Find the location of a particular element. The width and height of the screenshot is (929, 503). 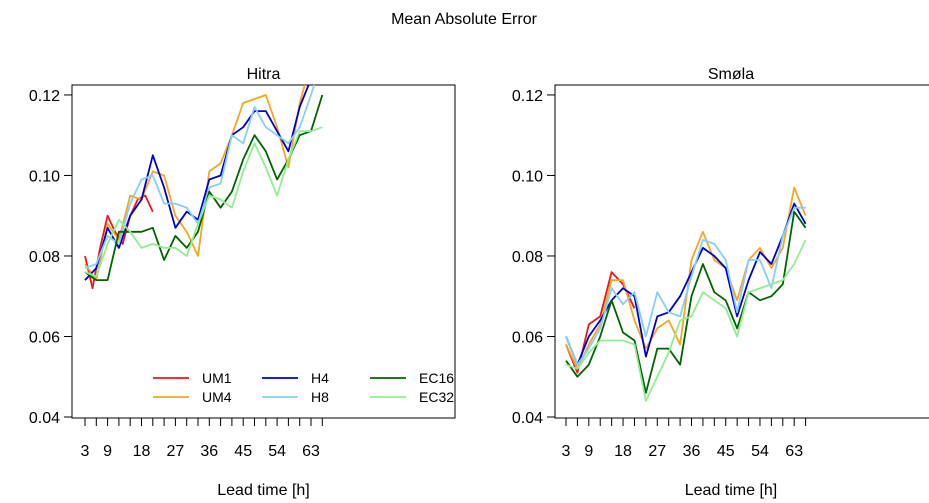

legend-label: H4 is located at coordinates (320, 378).